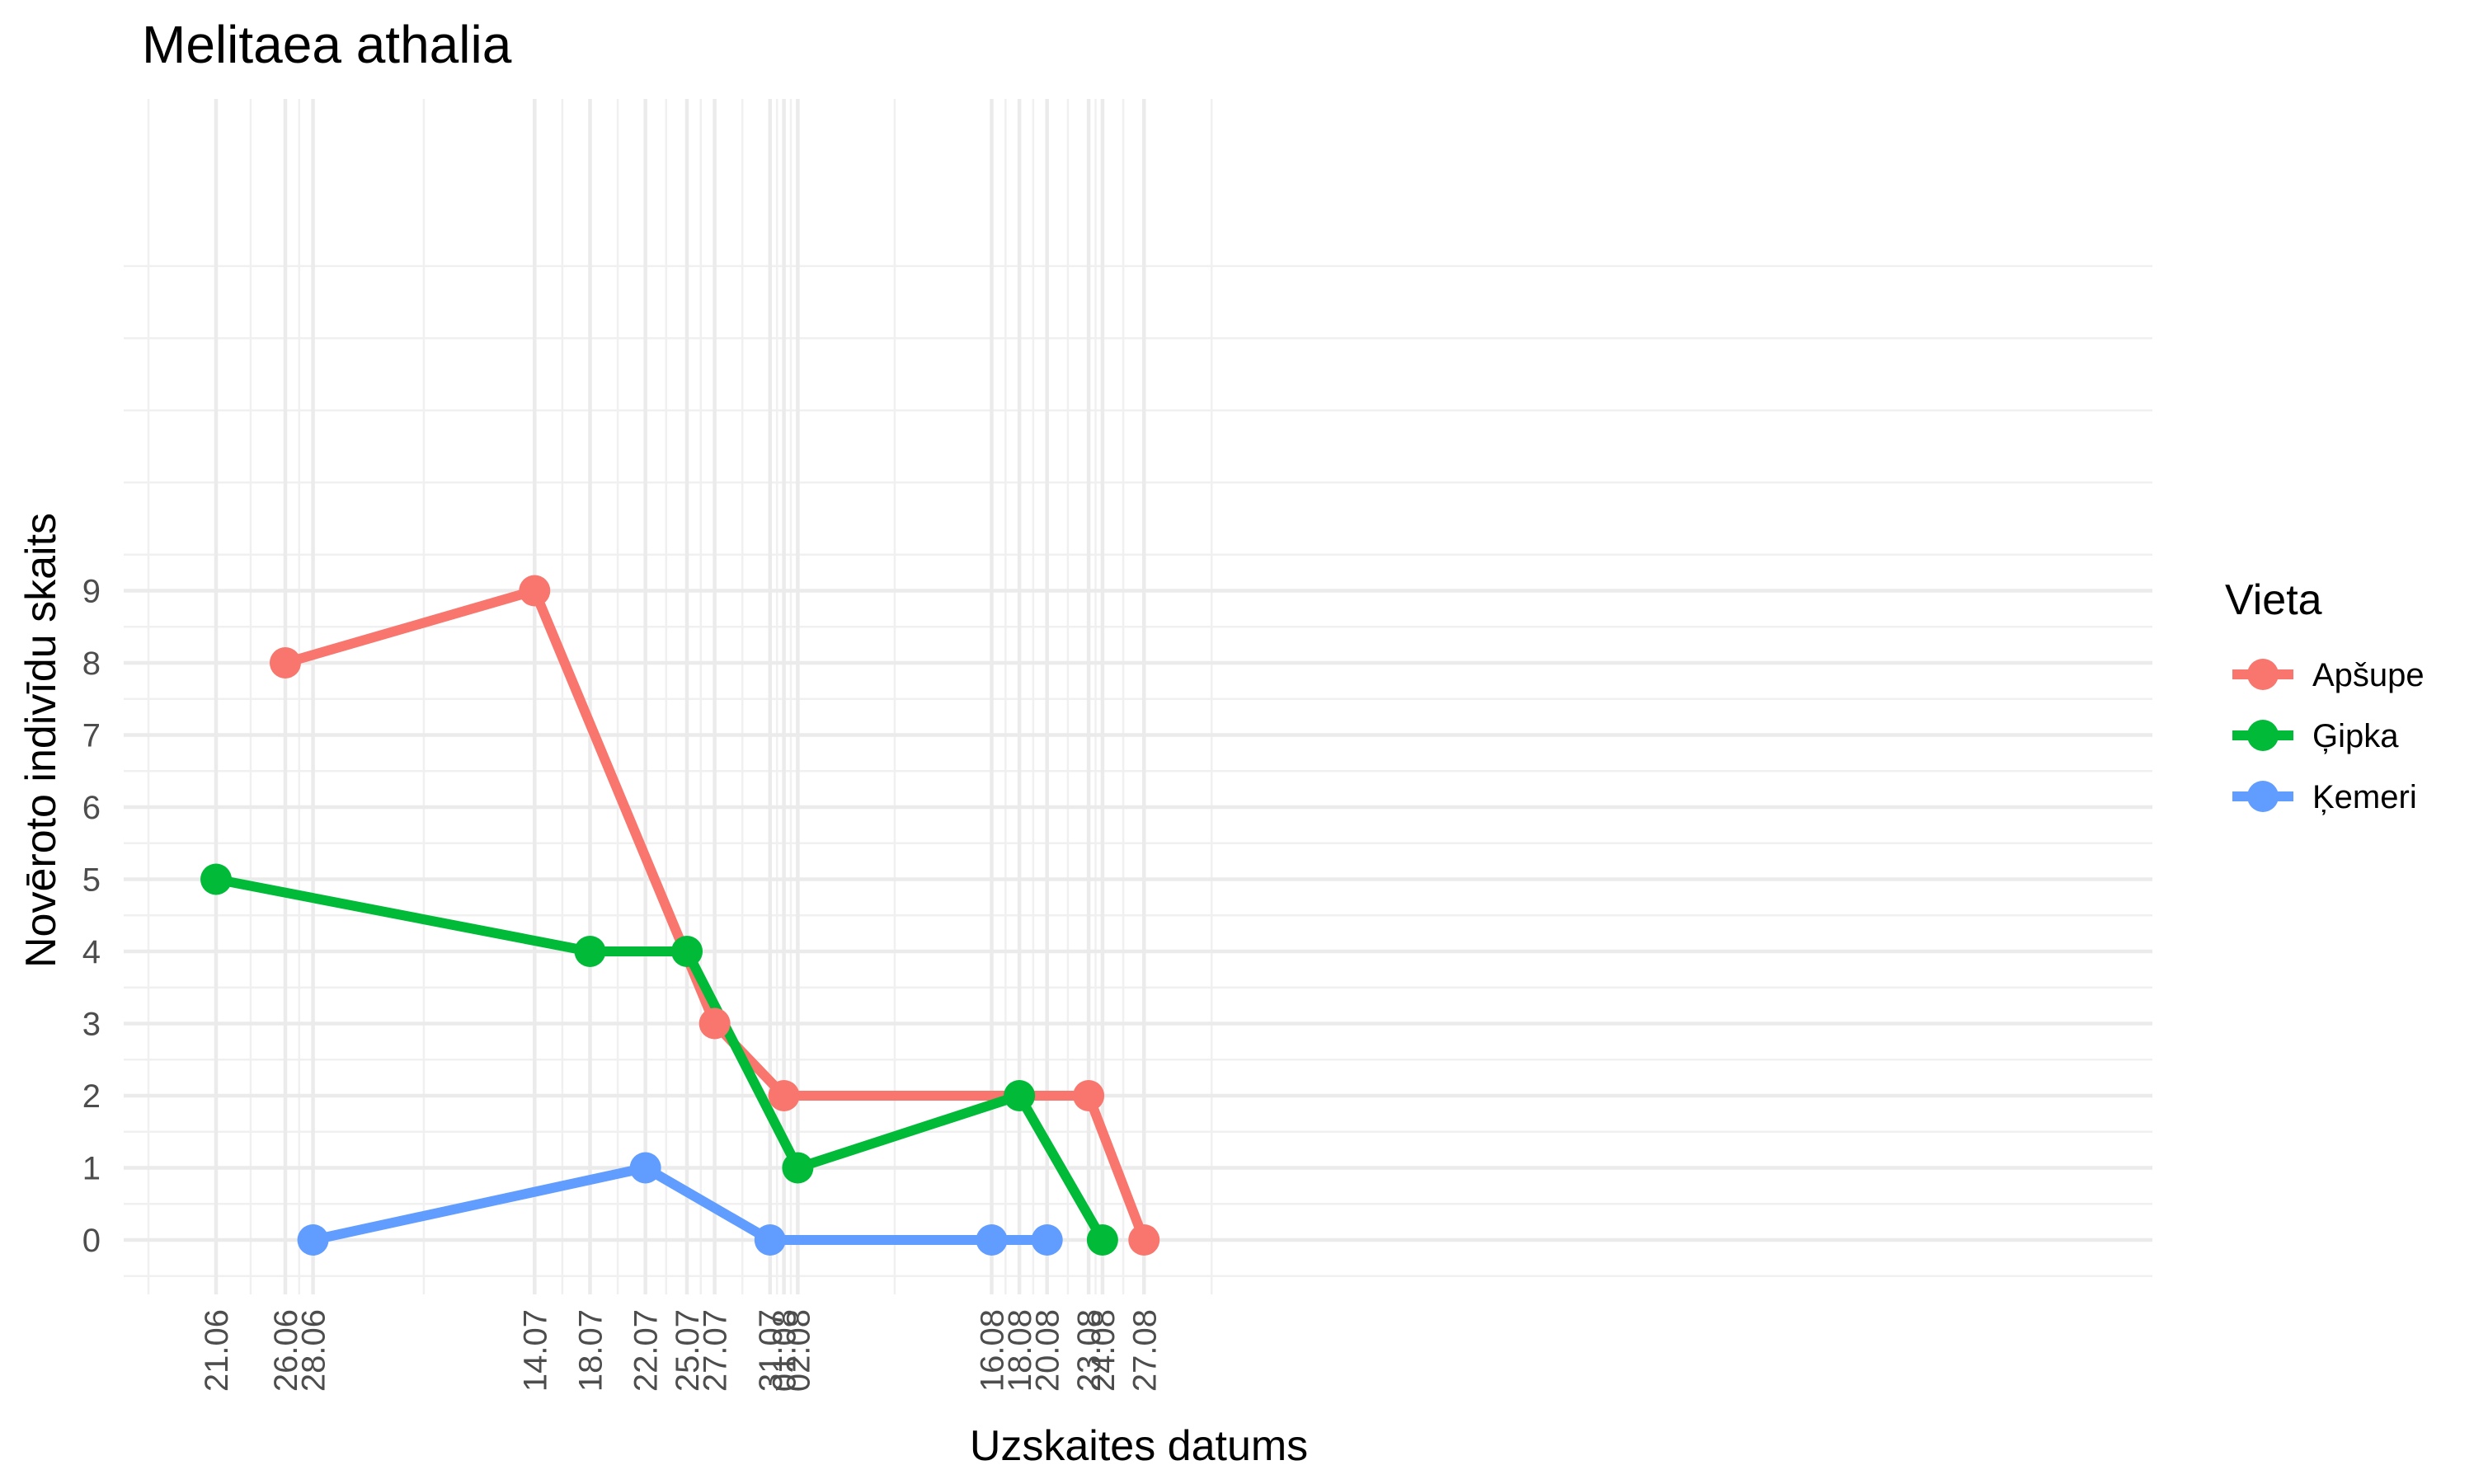 This screenshot has height=1484, width=2474. What do you see at coordinates (327, 44) in the screenshot?
I see `chart-title: Melitaea athalia` at bounding box center [327, 44].